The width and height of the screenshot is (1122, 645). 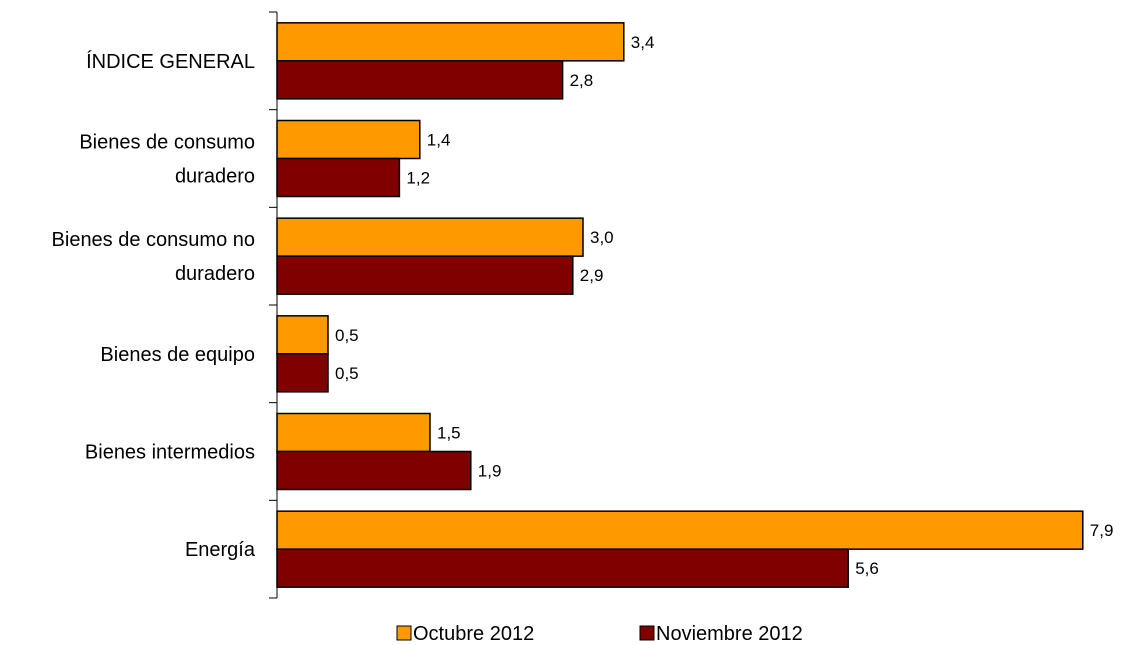 I want to click on value-label: 2,8, so click(x=582, y=80).